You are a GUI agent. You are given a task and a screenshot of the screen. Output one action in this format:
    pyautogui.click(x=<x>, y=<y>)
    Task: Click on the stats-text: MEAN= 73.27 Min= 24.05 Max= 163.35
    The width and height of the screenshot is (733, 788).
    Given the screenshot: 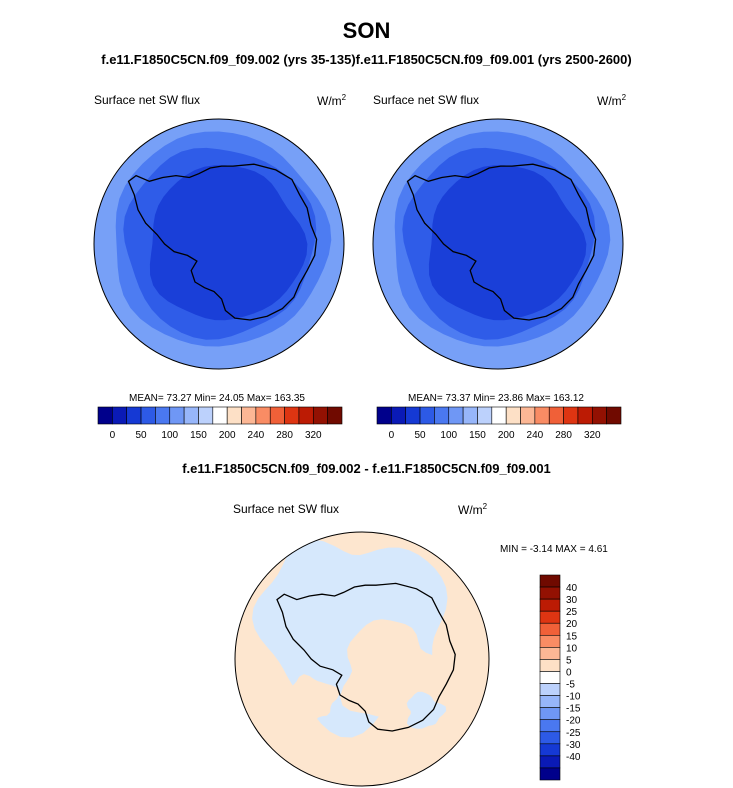 What is the action you would take?
    pyautogui.click(x=217, y=398)
    